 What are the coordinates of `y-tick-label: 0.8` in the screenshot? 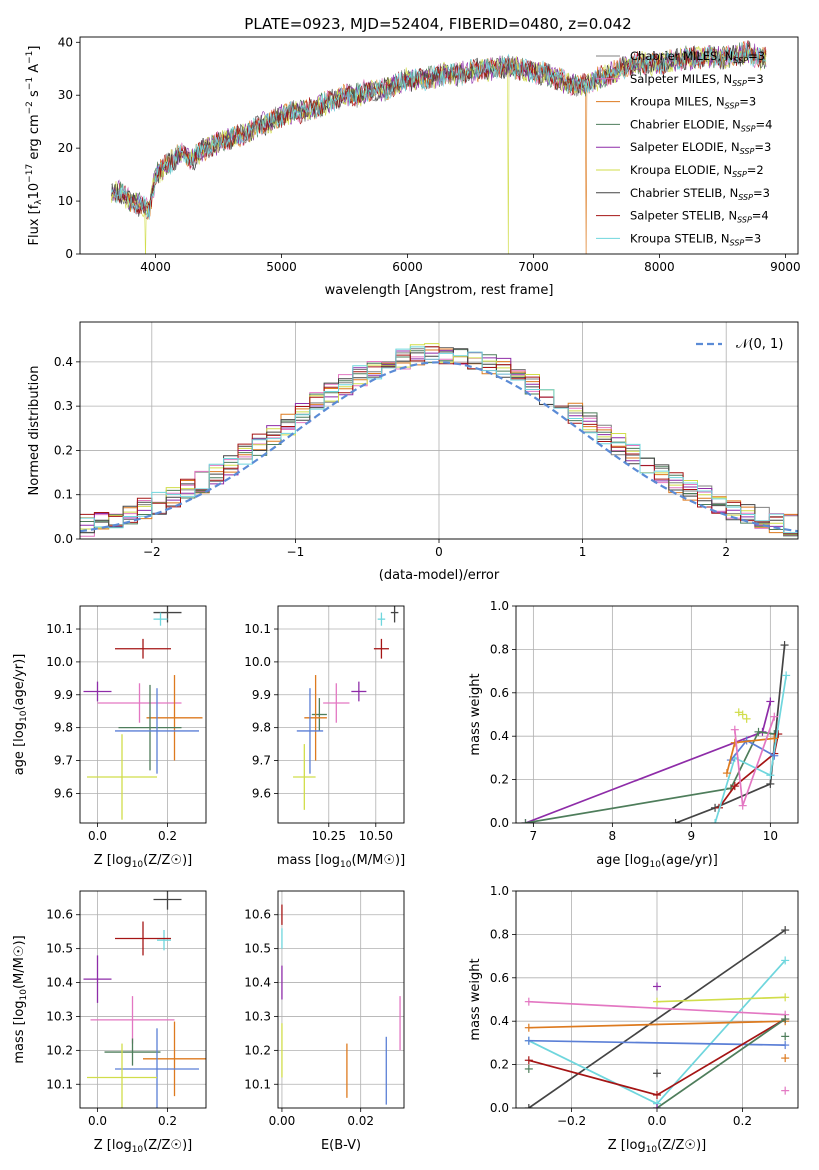 It's located at (499, 649).